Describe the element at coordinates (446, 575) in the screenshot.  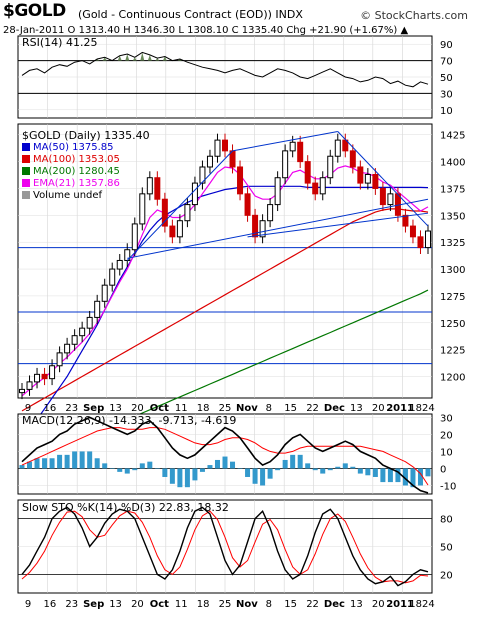
I see `sto-tick-label: 20` at that location.